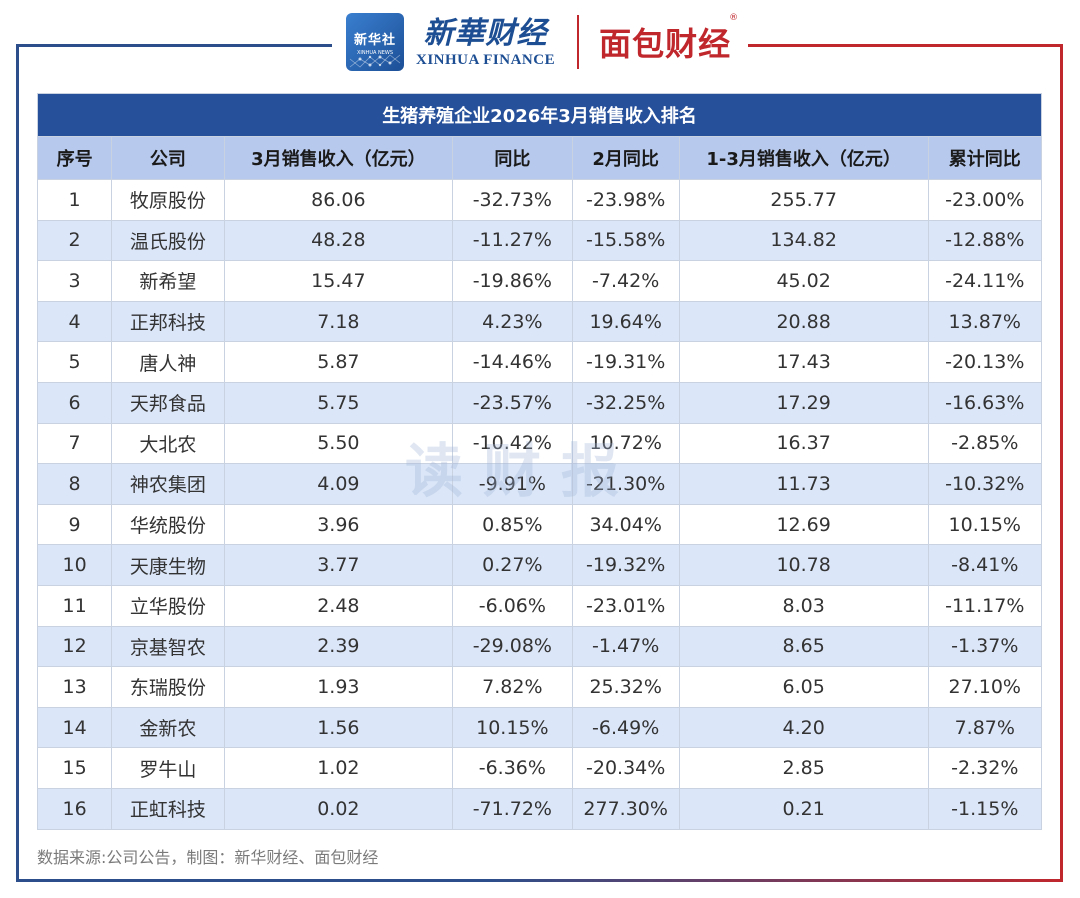  What do you see at coordinates (625, 484) in the screenshot?
I see `table-cell: -21.30%` at bounding box center [625, 484].